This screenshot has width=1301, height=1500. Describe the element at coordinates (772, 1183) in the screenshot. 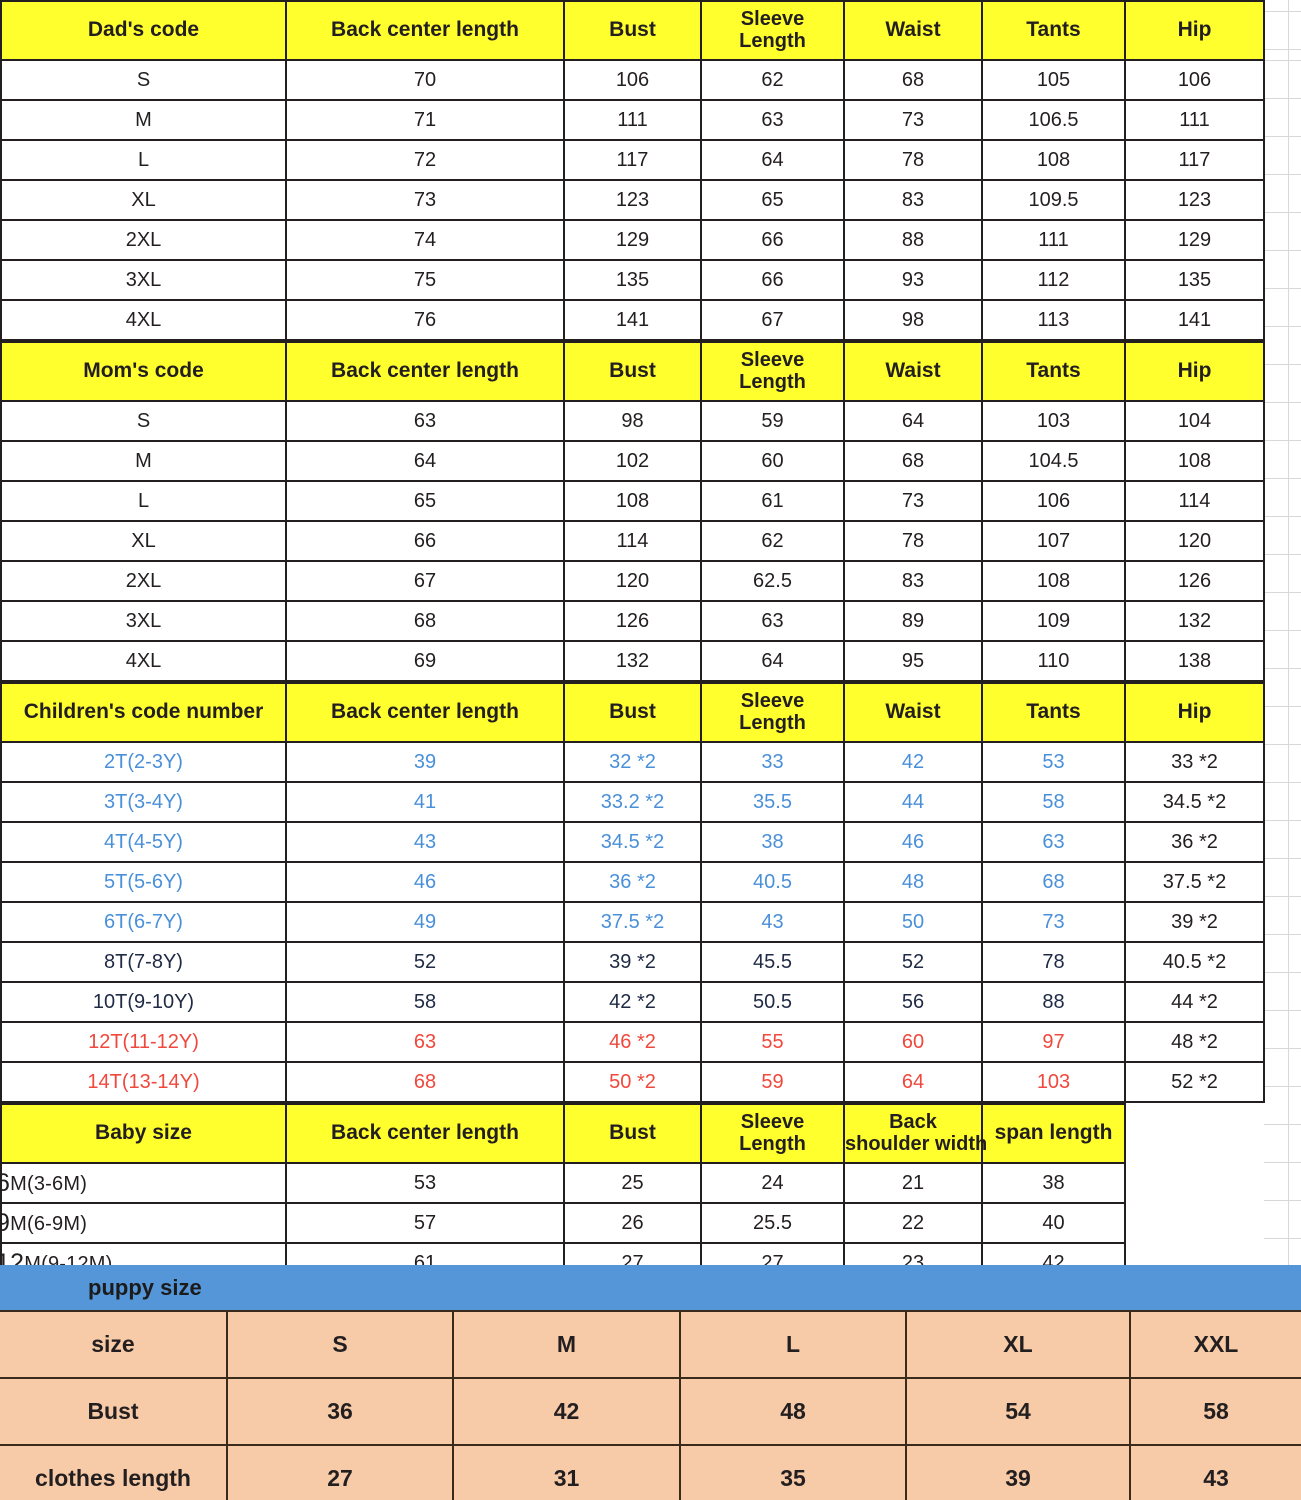

I see `cell-sleeve: 24` at that location.